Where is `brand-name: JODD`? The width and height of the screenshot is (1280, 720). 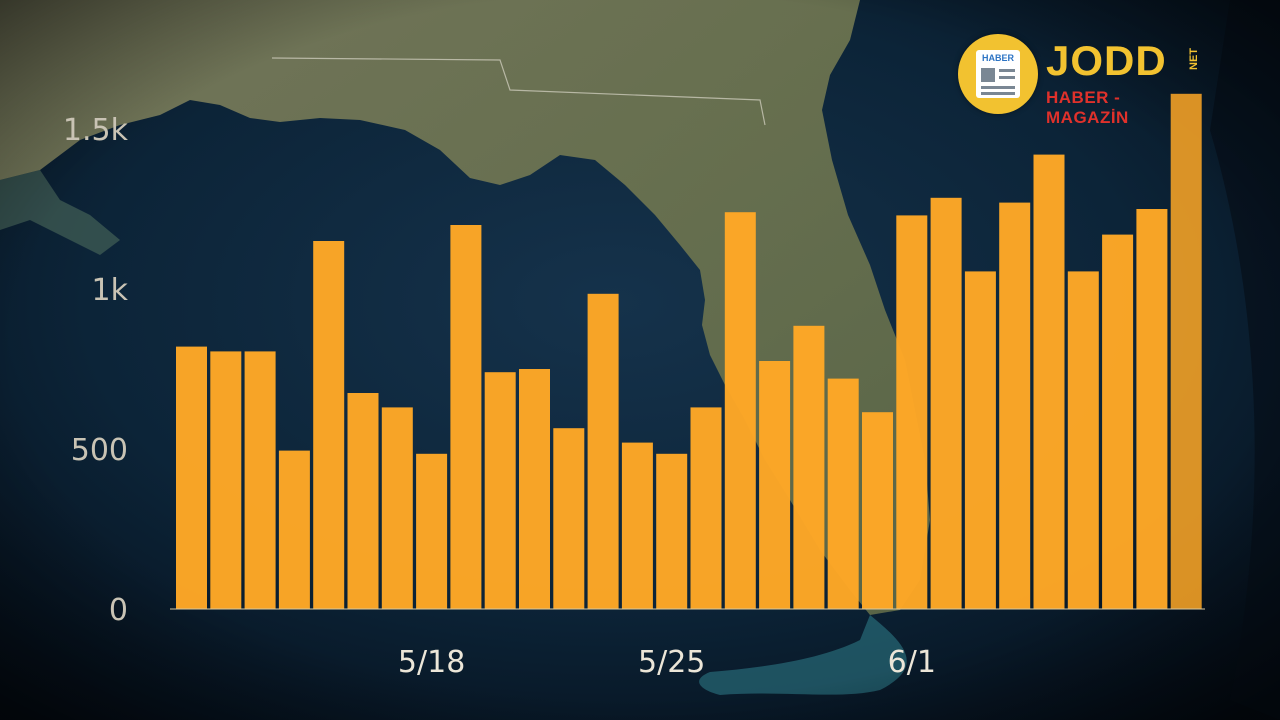
brand-name: JODD is located at coordinates (1106, 60).